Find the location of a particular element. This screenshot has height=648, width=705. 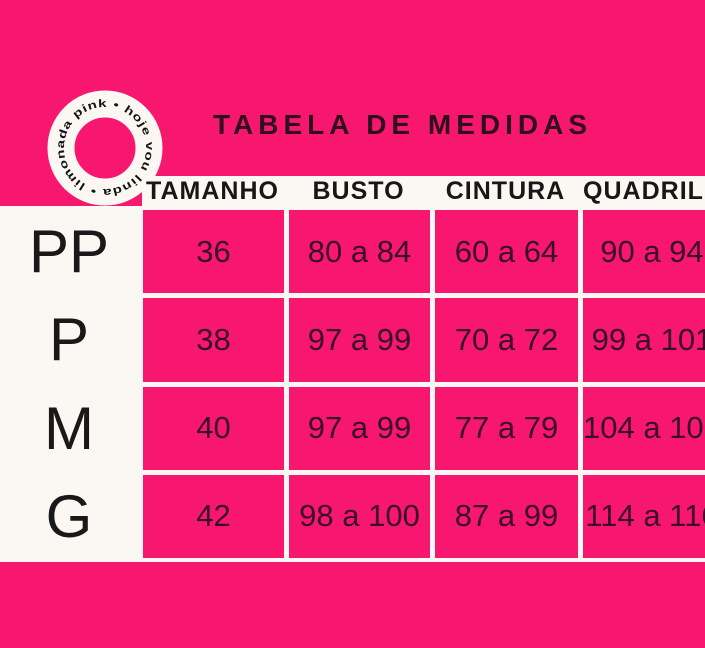

cell-m-quadril: 104 a 106 is located at coordinates (644, 428).